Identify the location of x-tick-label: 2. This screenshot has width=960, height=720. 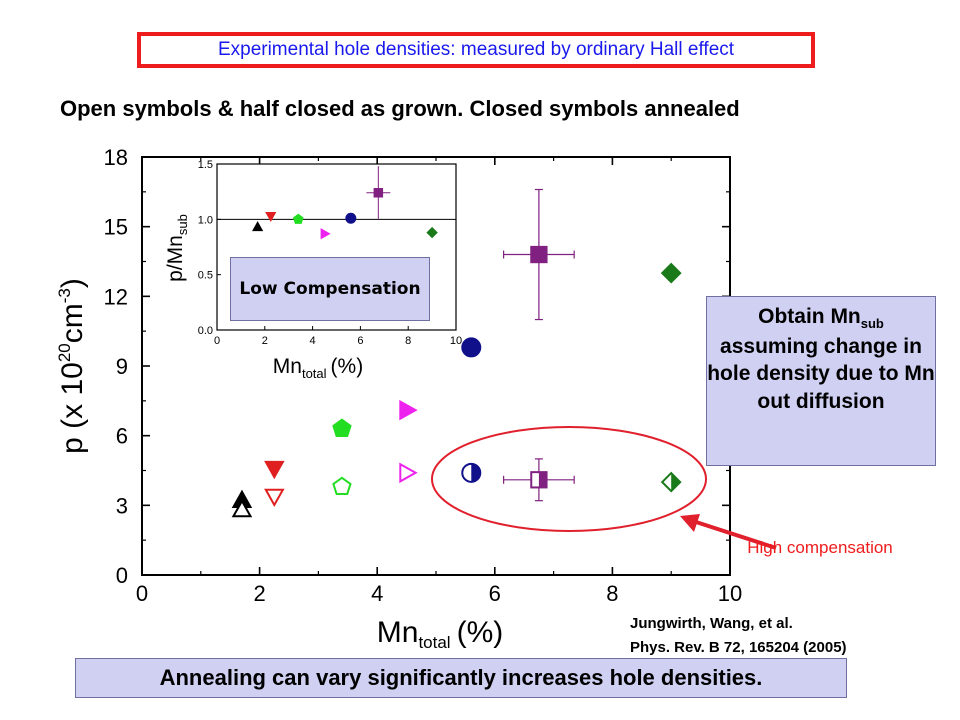
(259, 593).